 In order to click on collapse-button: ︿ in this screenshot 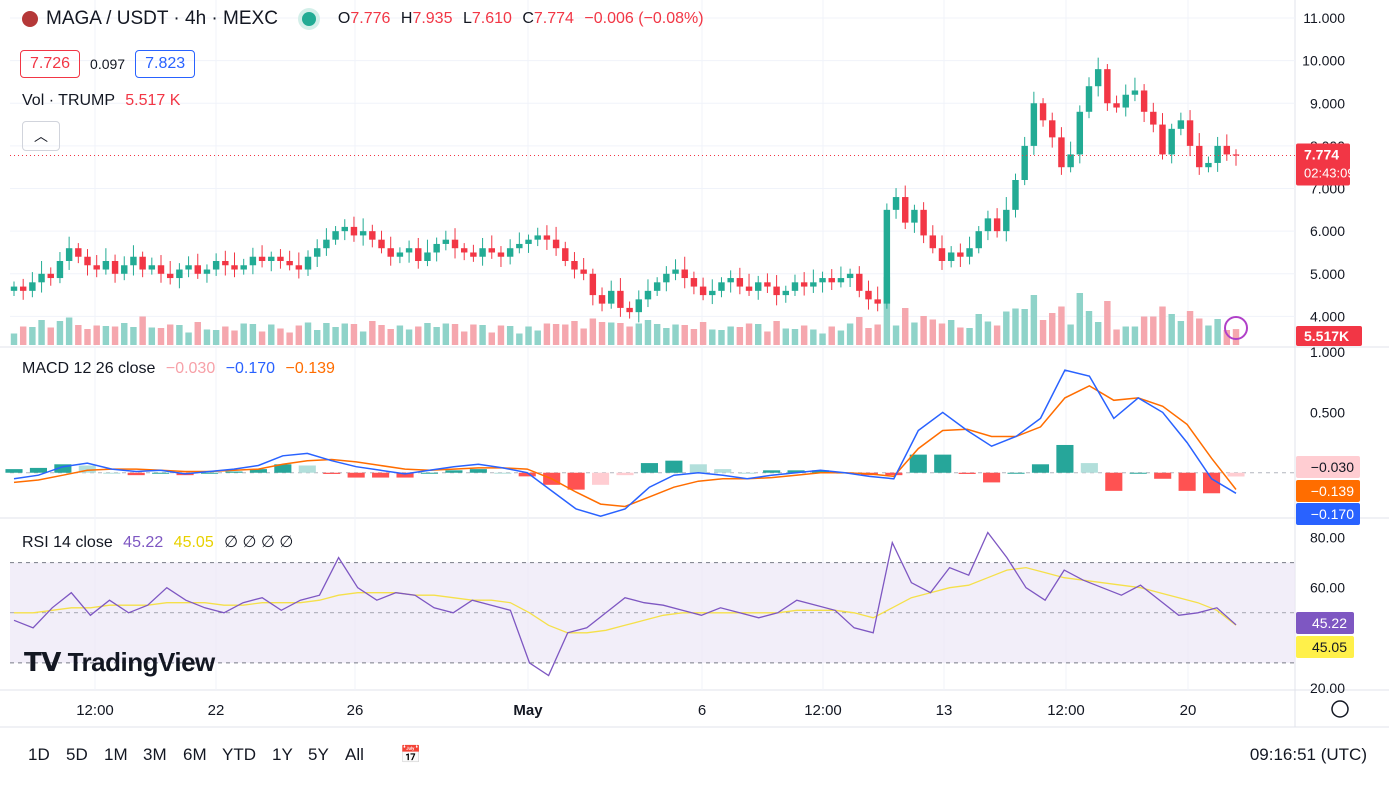, I will do `click(41, 136)`.